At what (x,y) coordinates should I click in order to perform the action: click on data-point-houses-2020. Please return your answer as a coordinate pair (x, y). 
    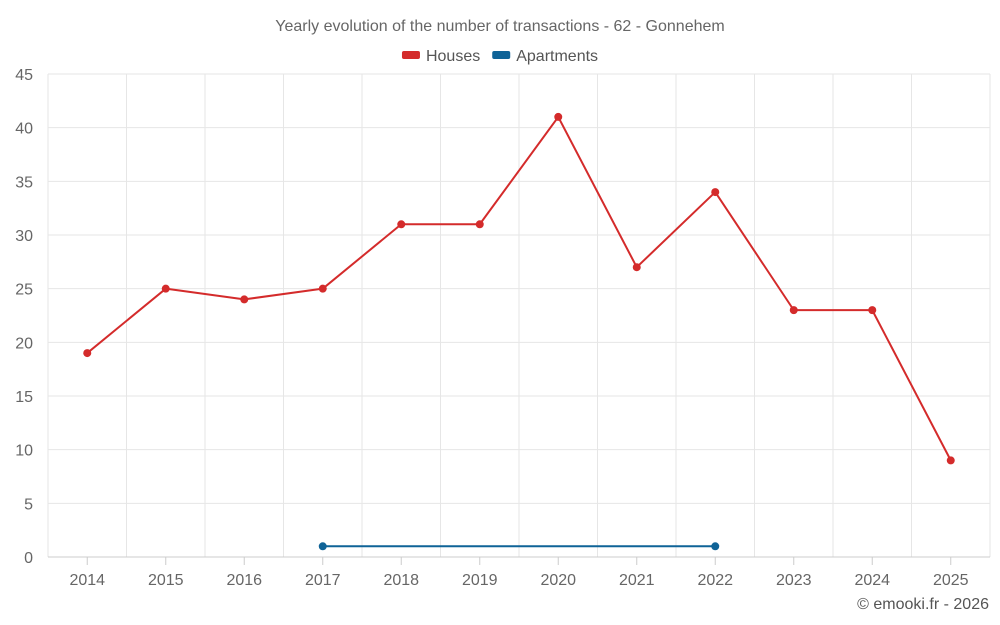
    Looking at the image, I should click on (558, 116).